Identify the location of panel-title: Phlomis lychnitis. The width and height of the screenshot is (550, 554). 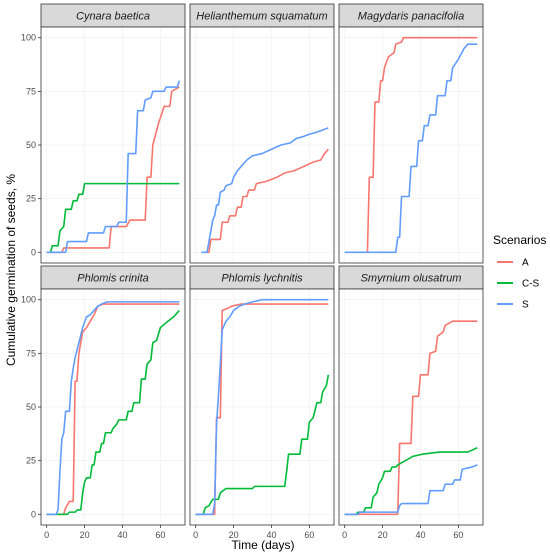
(262, 279).